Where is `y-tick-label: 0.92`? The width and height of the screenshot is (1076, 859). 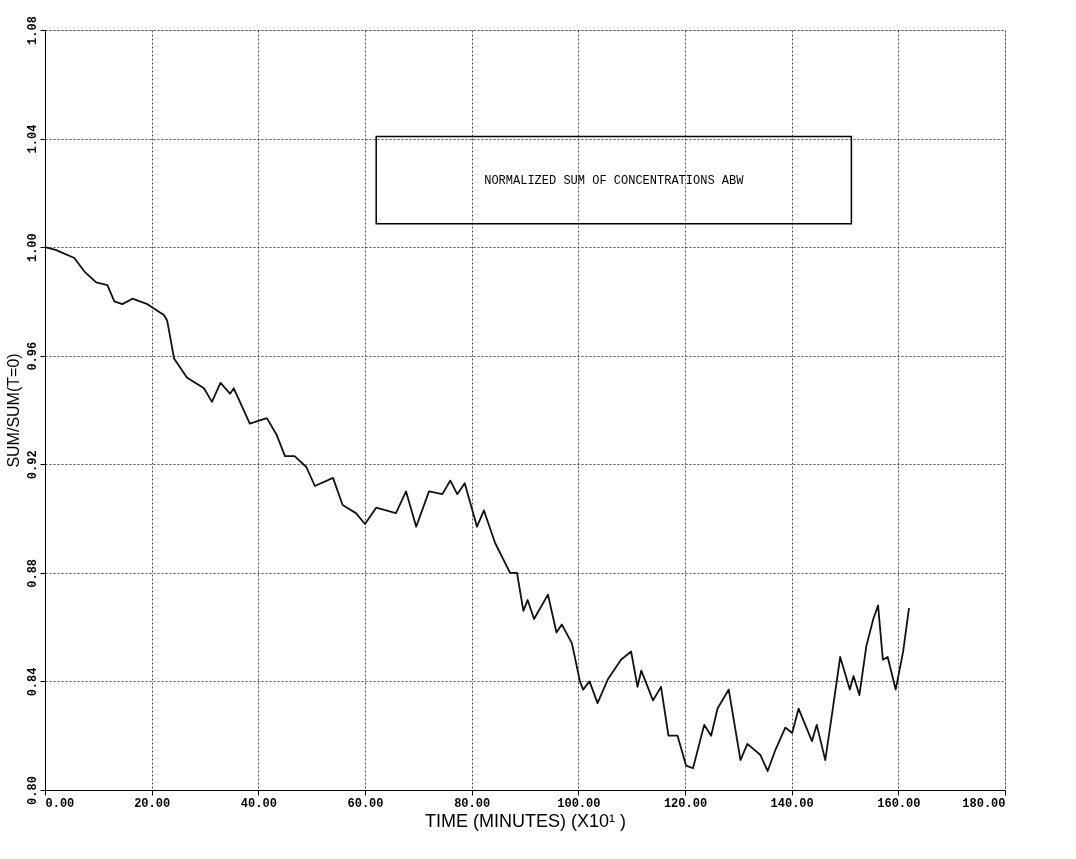
y-tick-label: 0.92 is located at coordinates (32, 465).